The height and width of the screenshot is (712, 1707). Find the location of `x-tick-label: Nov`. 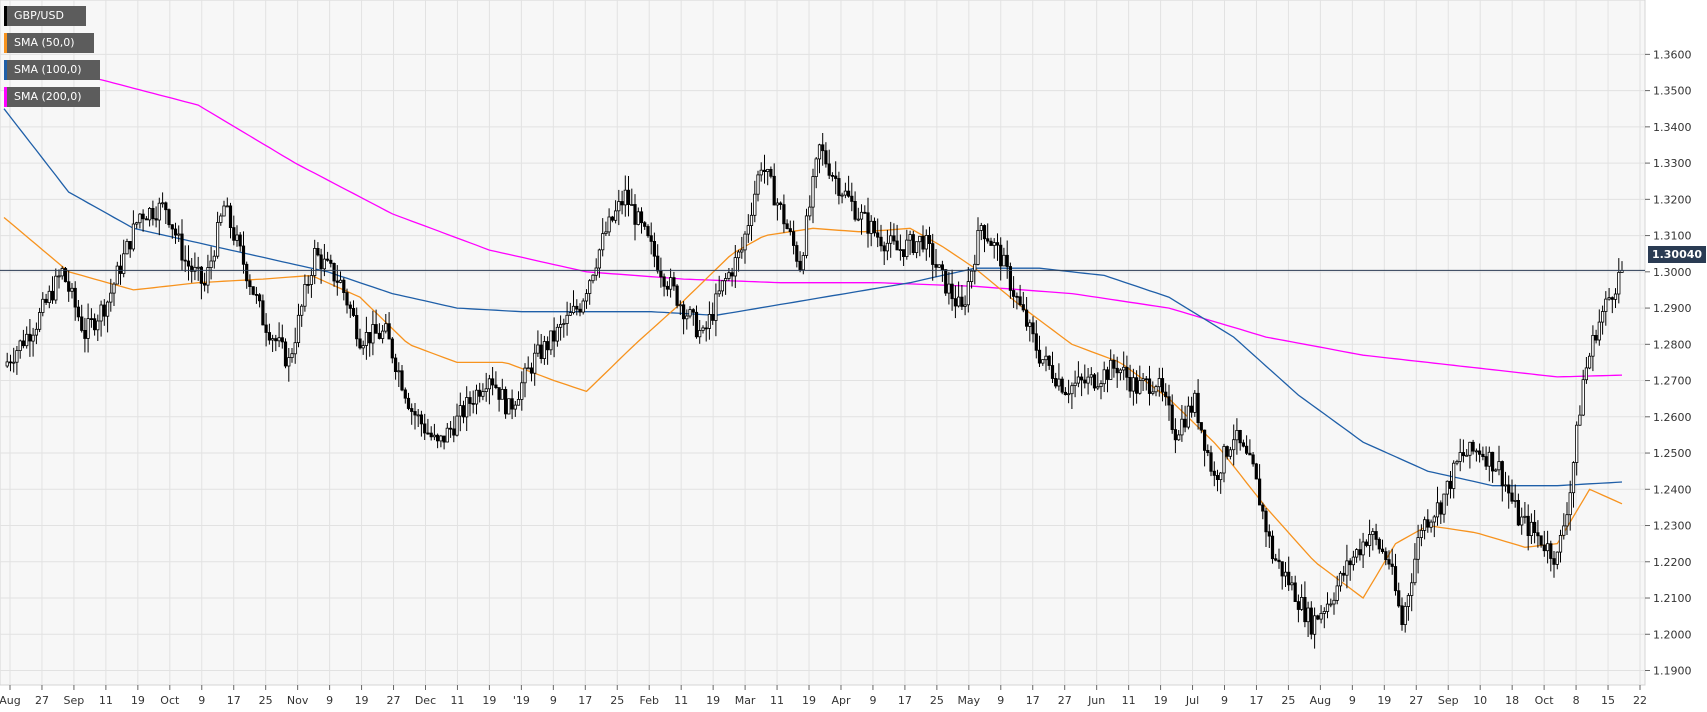

x-tick-label: Nov is located at coordinates (298, 700).